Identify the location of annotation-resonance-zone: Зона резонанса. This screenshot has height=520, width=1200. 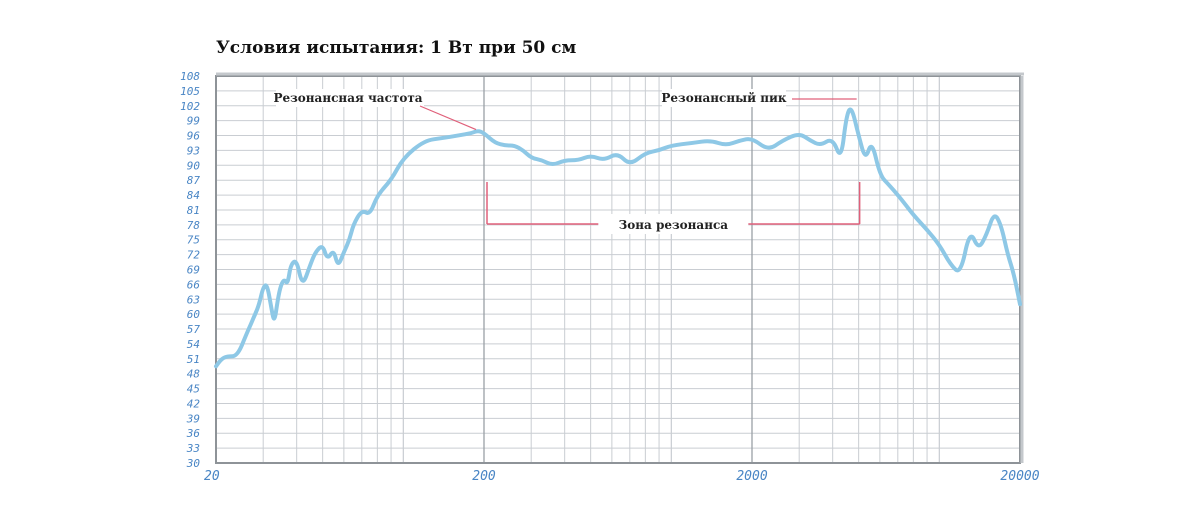
(674, 225).